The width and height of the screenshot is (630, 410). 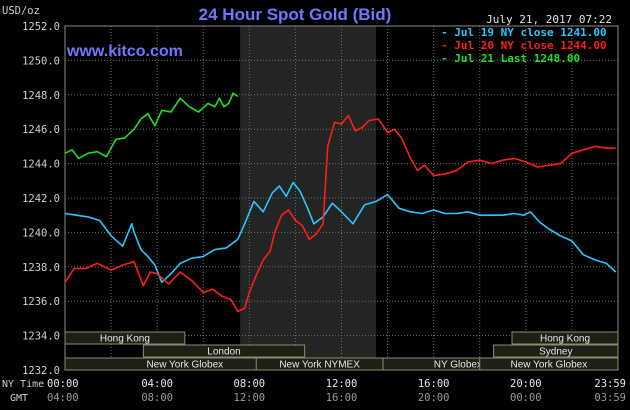 I want to click on x-tick-label-ny: 00:00, so click(x=63, y=384).